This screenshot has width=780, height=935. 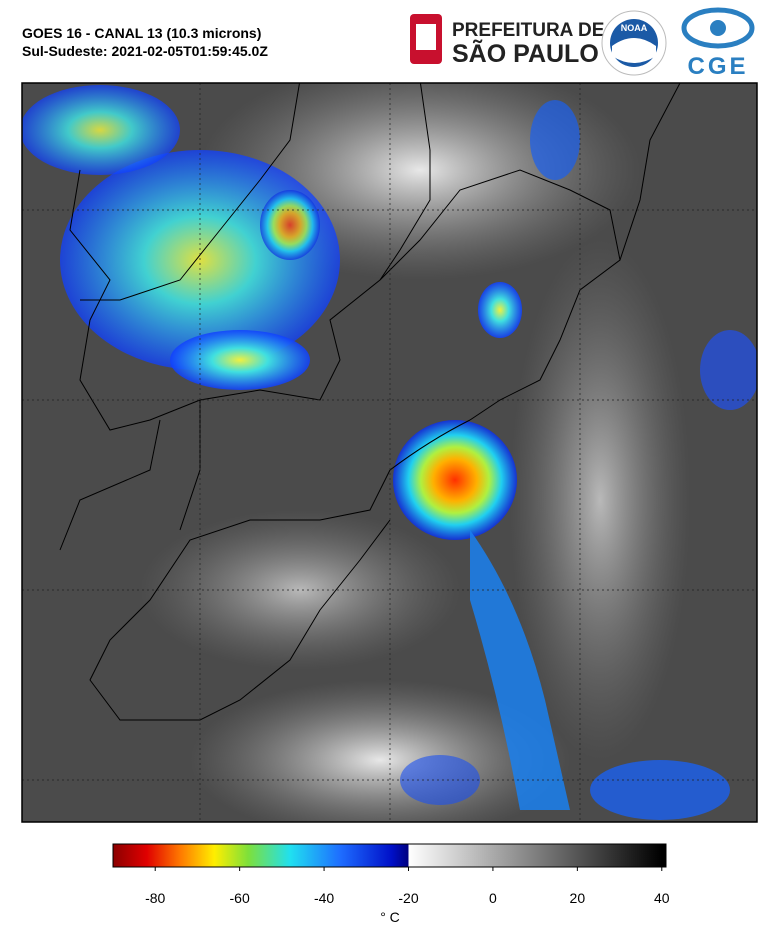 I want to click on logo-city: PREFEITURA DE SÃO PAULO, so click(x=507, y=41).